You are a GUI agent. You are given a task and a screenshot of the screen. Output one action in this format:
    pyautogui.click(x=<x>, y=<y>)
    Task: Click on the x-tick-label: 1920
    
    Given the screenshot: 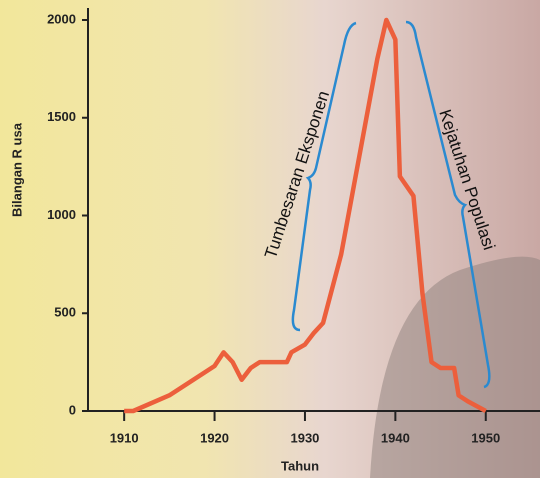 What is the action you would take?
    pyautogui.click(x=214, y=437)
    